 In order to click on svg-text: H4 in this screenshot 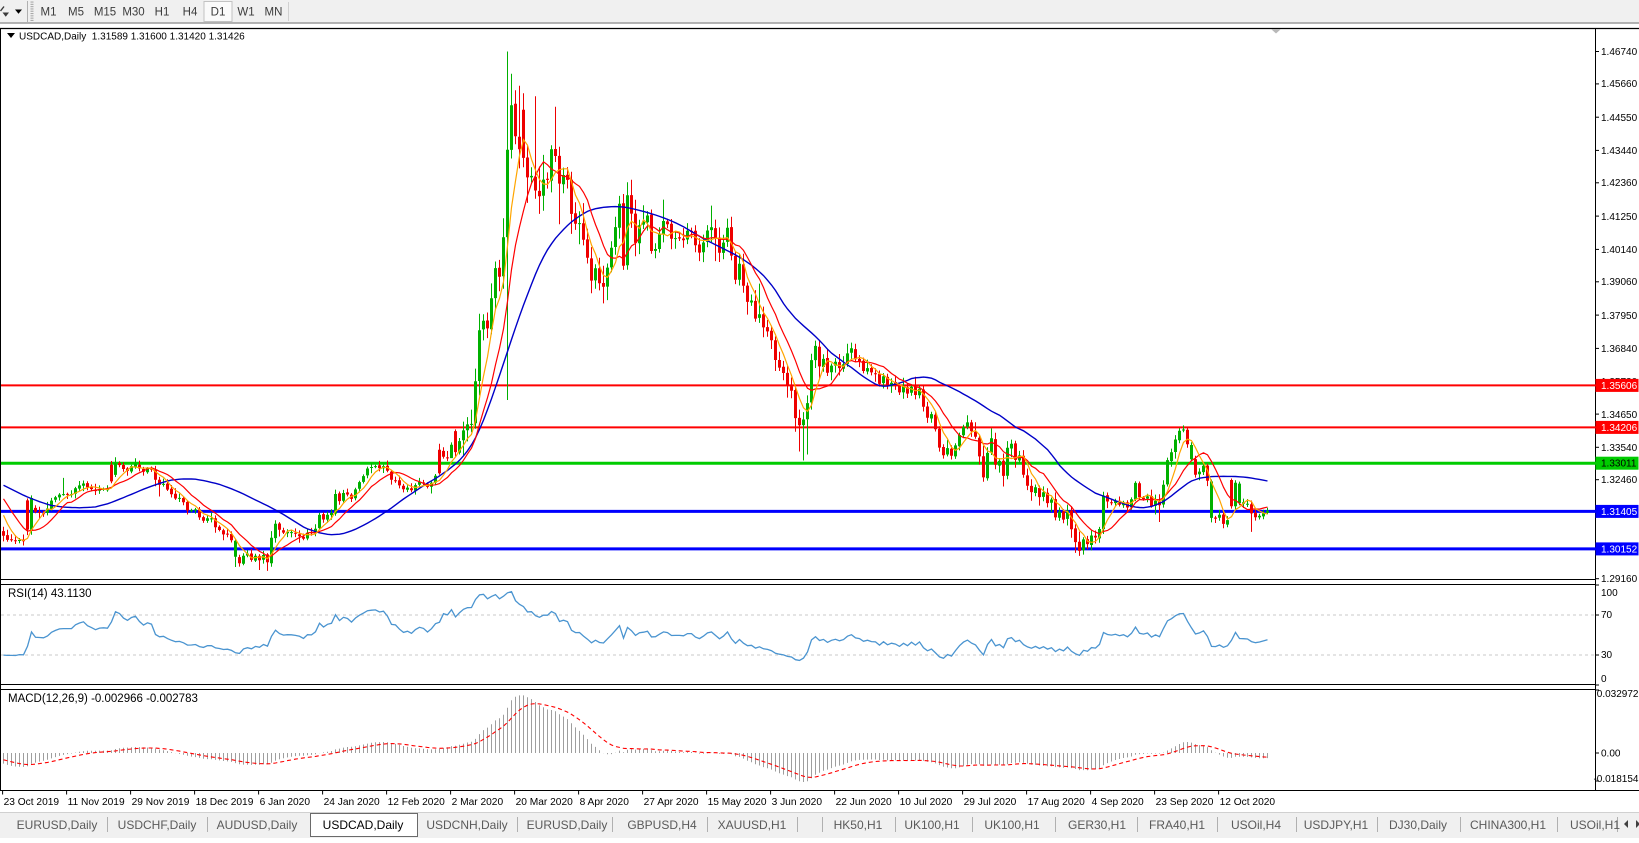, I will do `click(190, 13)`.